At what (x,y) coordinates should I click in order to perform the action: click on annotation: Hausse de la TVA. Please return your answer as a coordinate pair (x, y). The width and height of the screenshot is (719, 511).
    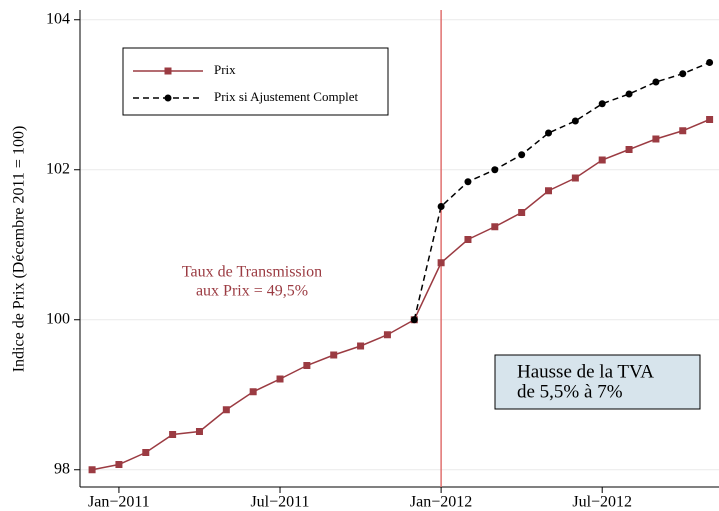
    Looking at the image, I should click on (585, 371).